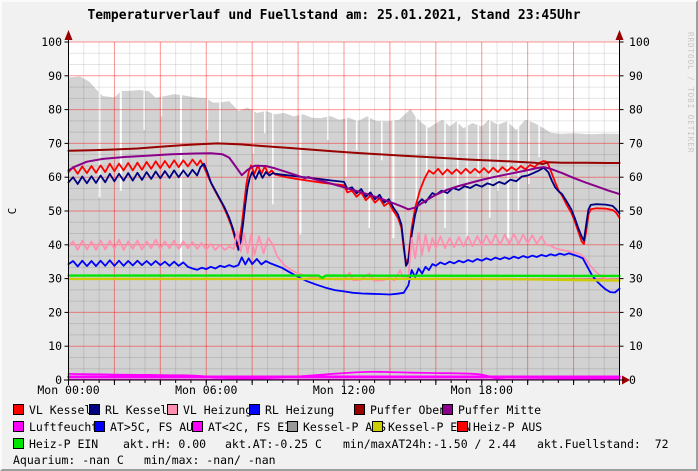 Image resolution: width=698 pixels, height=471 pixels. Describe the element at coordinates (636, 312) in the screenshot. I see `y-tick-label-right: 20` at that location.